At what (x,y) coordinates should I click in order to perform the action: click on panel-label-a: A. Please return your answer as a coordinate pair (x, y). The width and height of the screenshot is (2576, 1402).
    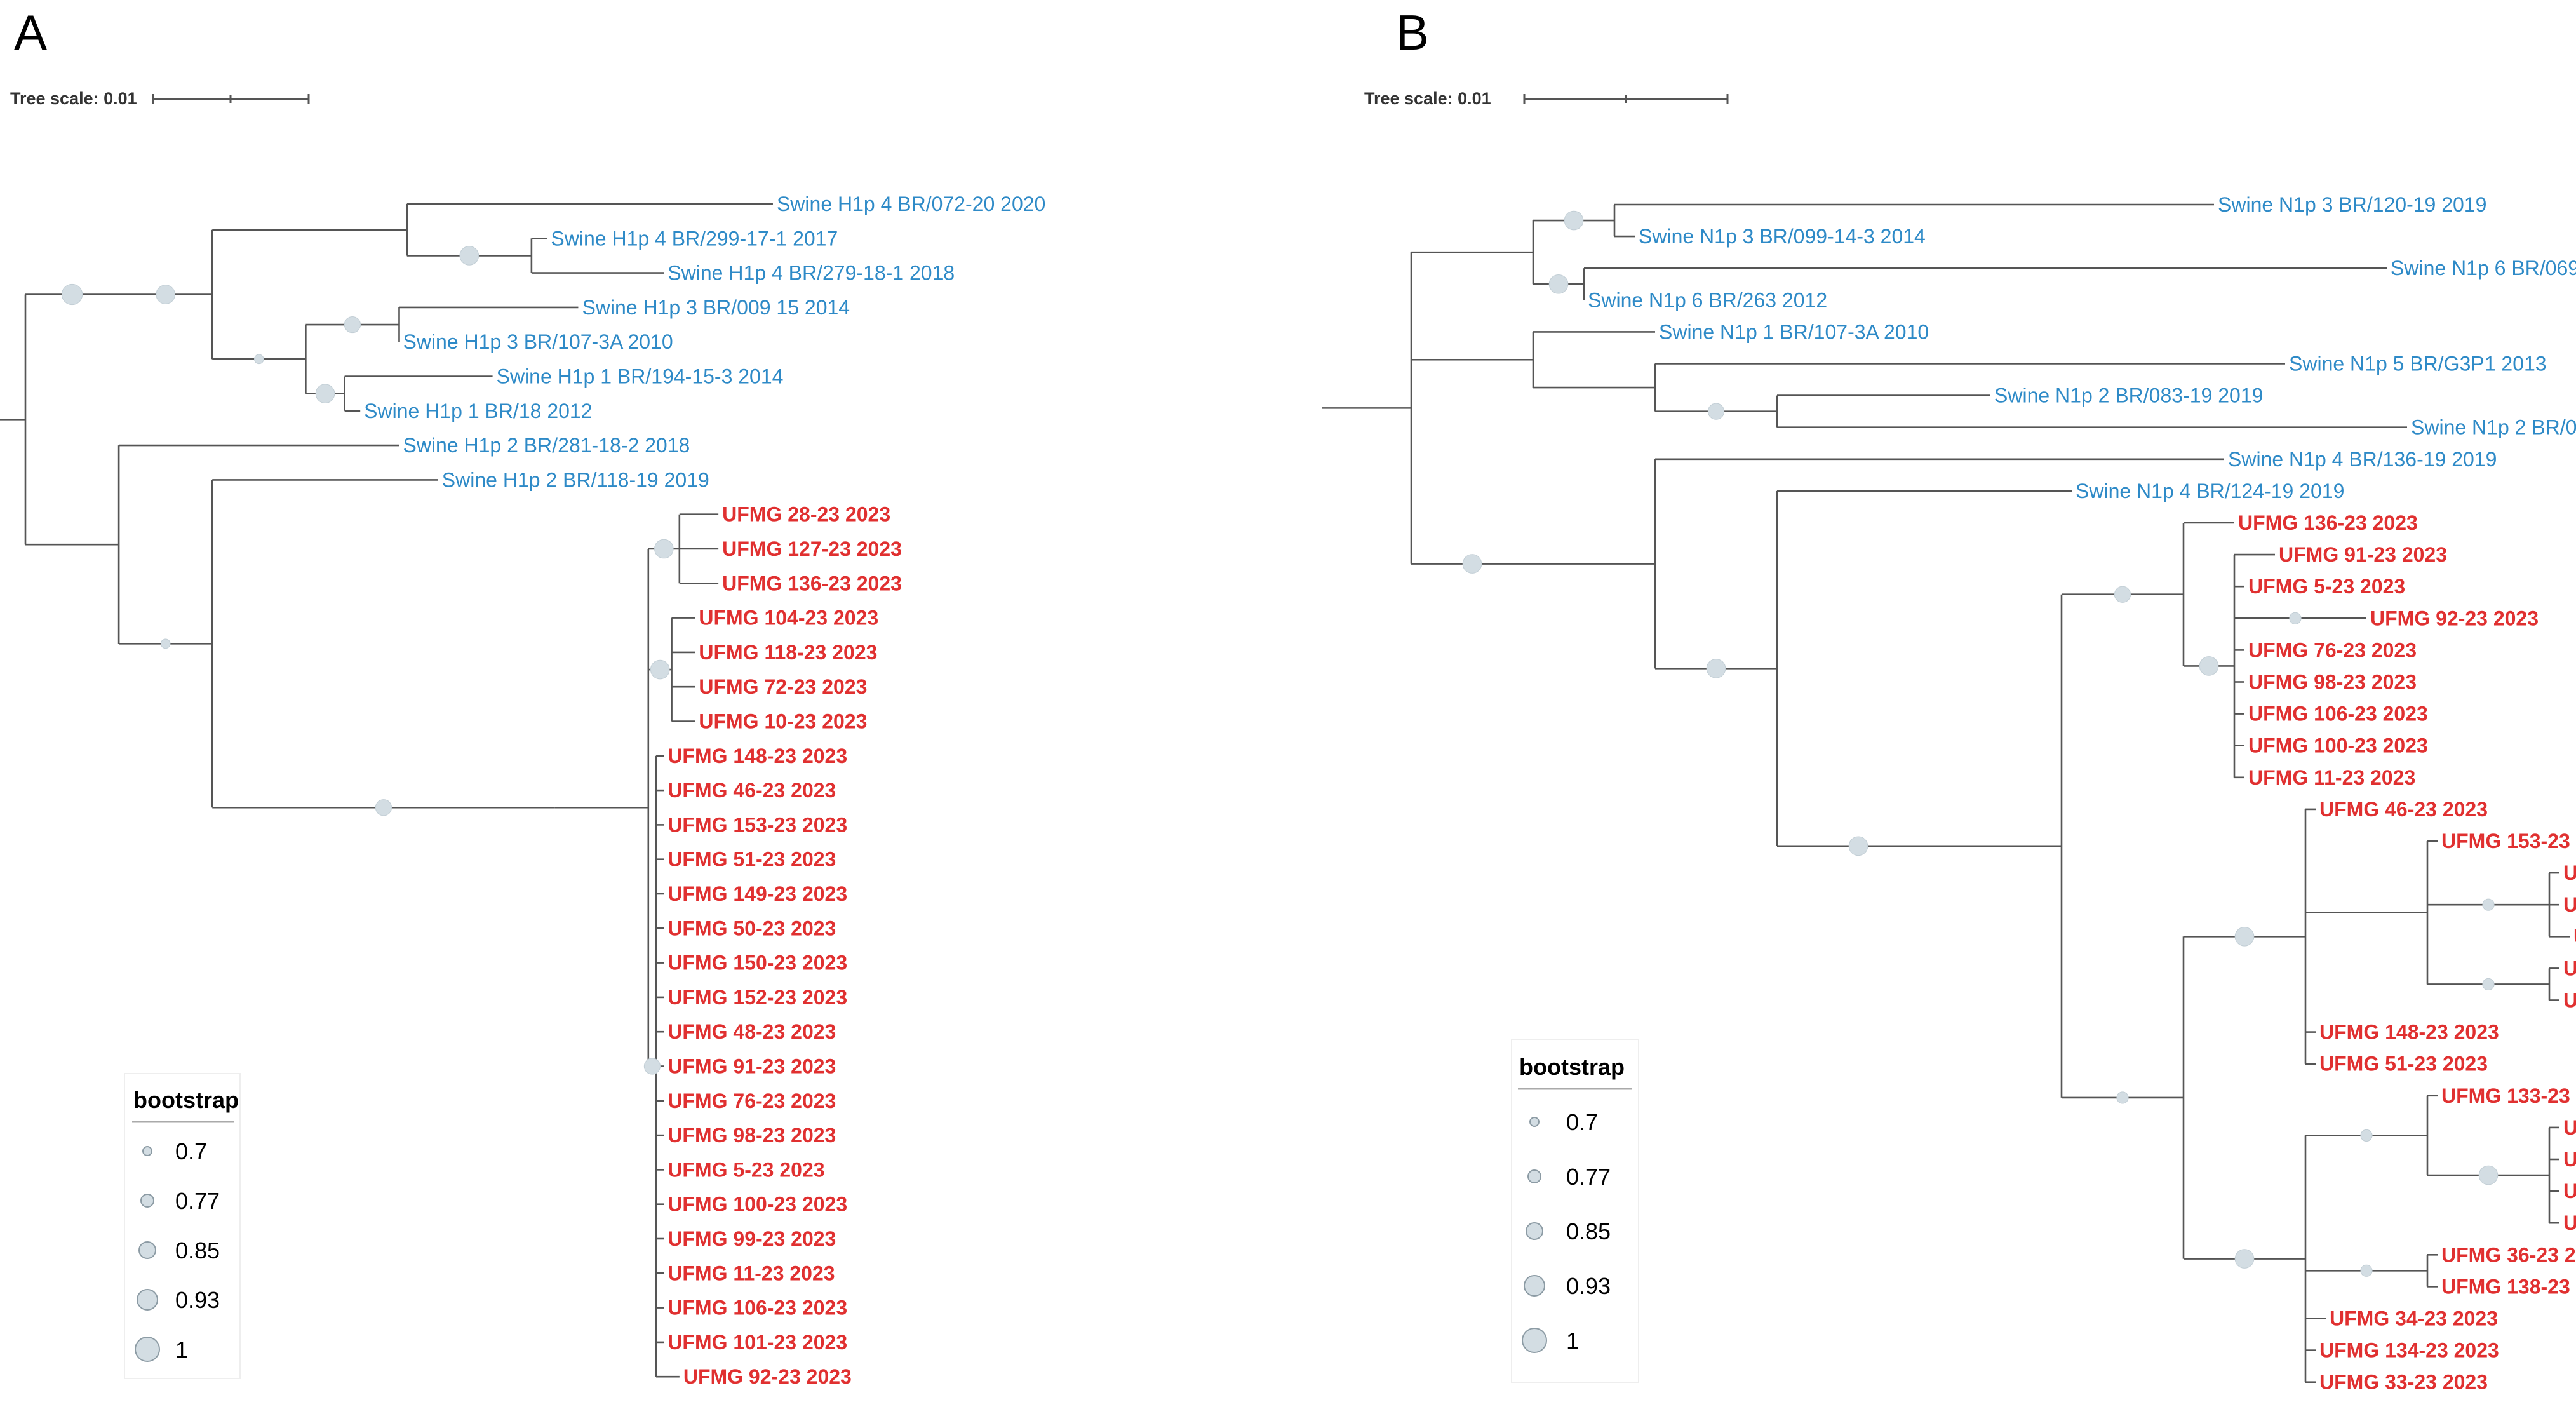
    Looking at the image, I should click on (30, 32).